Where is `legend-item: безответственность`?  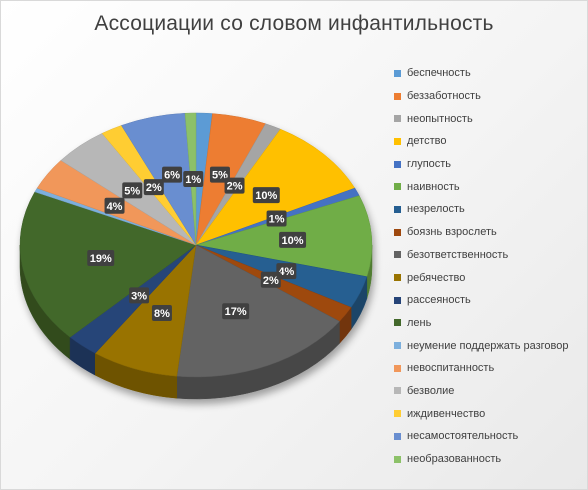 legend-item: безответственность is located at coordinates (491, 255).